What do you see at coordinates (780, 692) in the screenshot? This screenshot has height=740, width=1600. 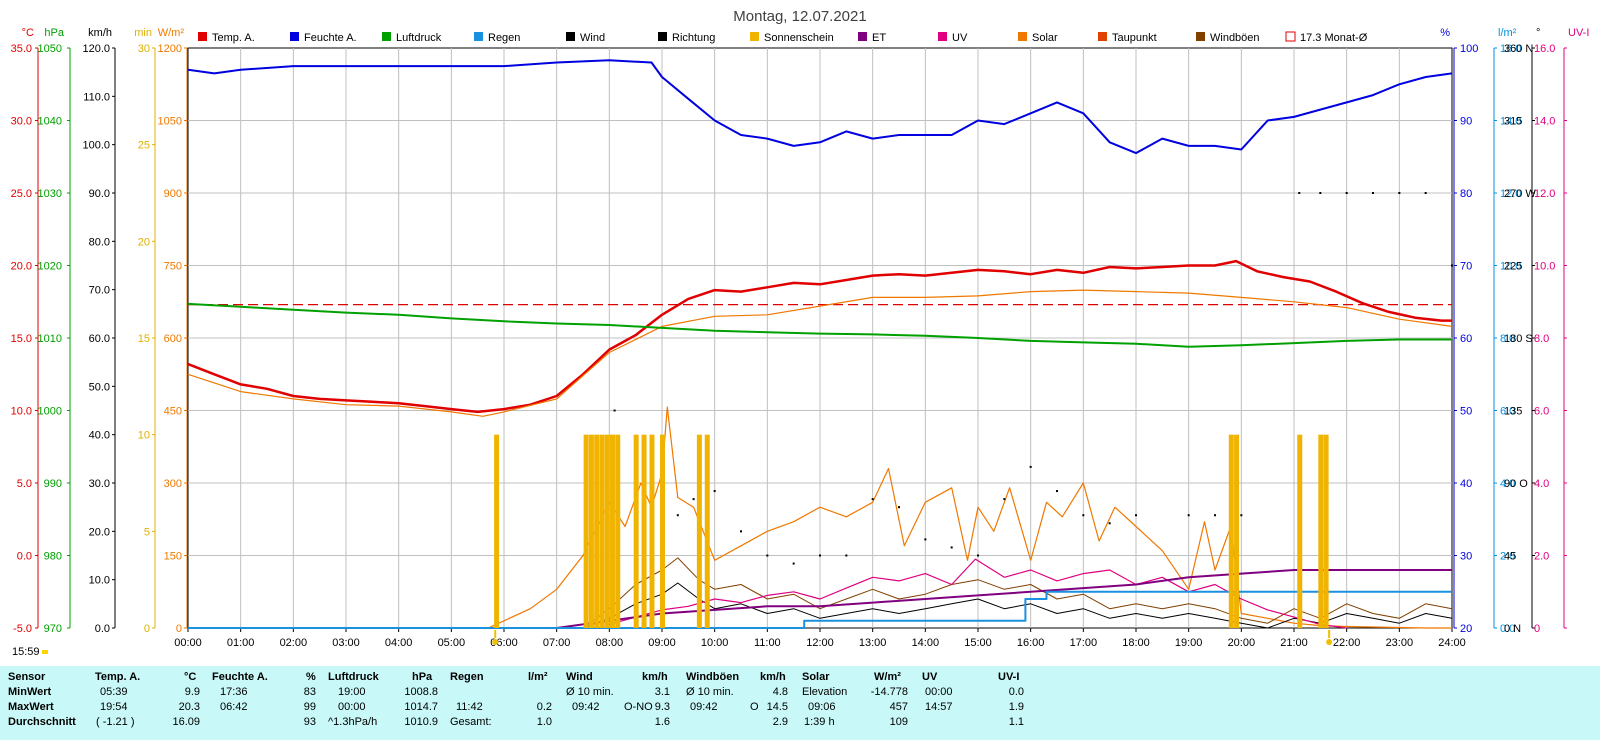 I see `gust-min: 4.8` at bounding box center [780, 692].